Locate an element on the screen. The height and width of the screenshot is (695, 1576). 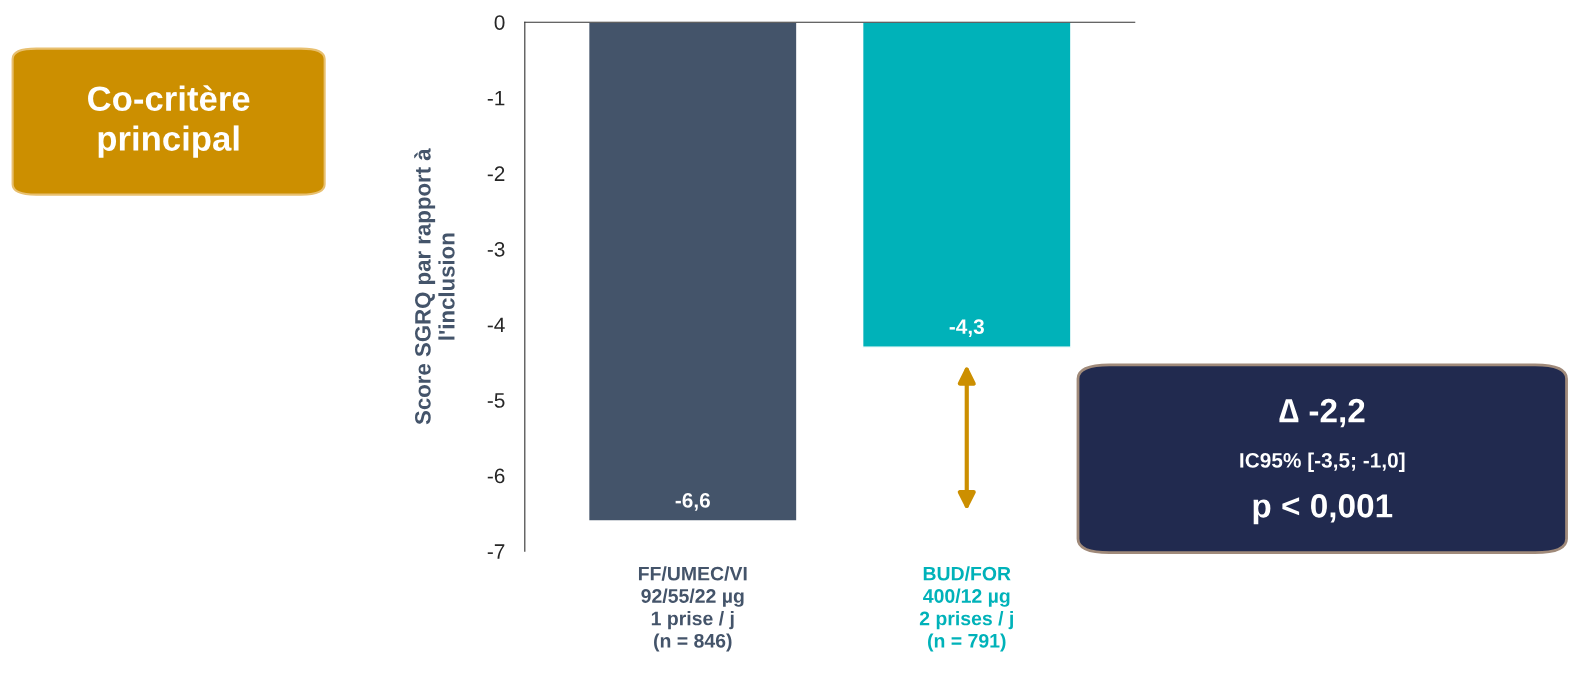
y-tick-label: -3 is located at coordinates (496, 249).